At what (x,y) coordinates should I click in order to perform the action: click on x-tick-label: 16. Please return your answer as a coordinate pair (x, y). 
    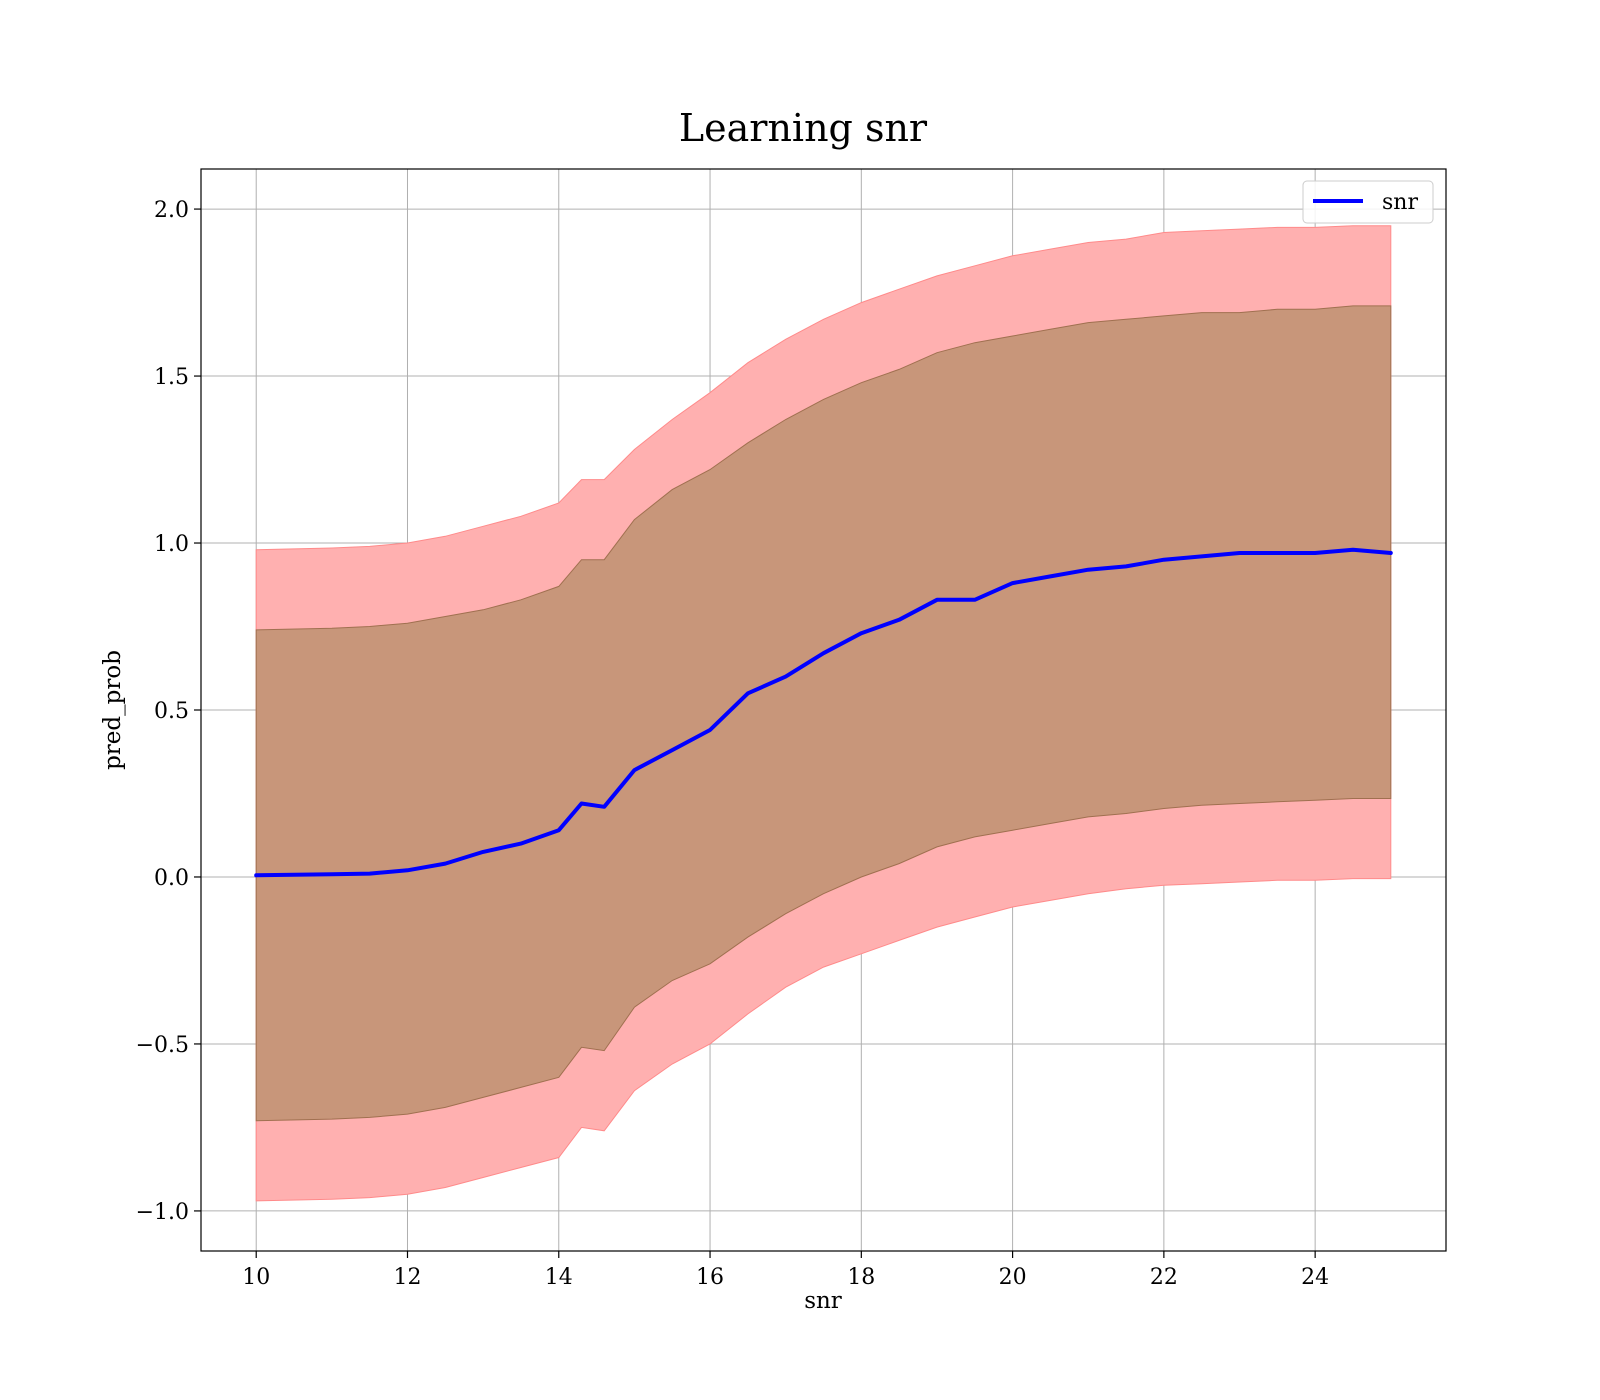
    Looking at the image, I should click on (710, 1277).